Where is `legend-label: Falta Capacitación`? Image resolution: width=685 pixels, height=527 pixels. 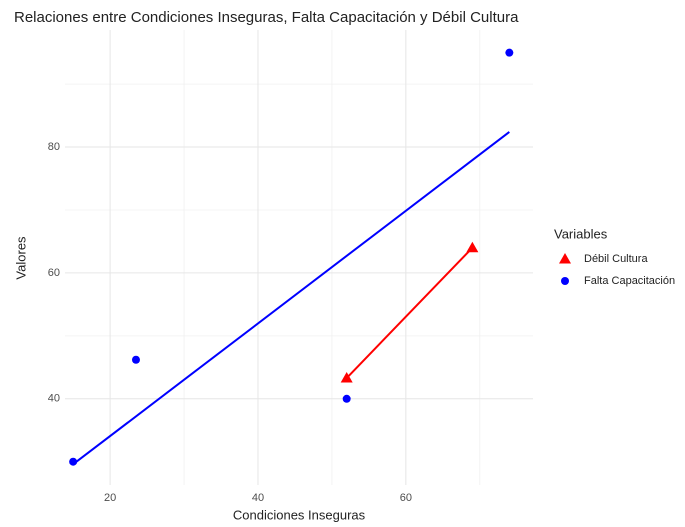 legend-label: Falta Capacitación is located at coordinates (629, 281).